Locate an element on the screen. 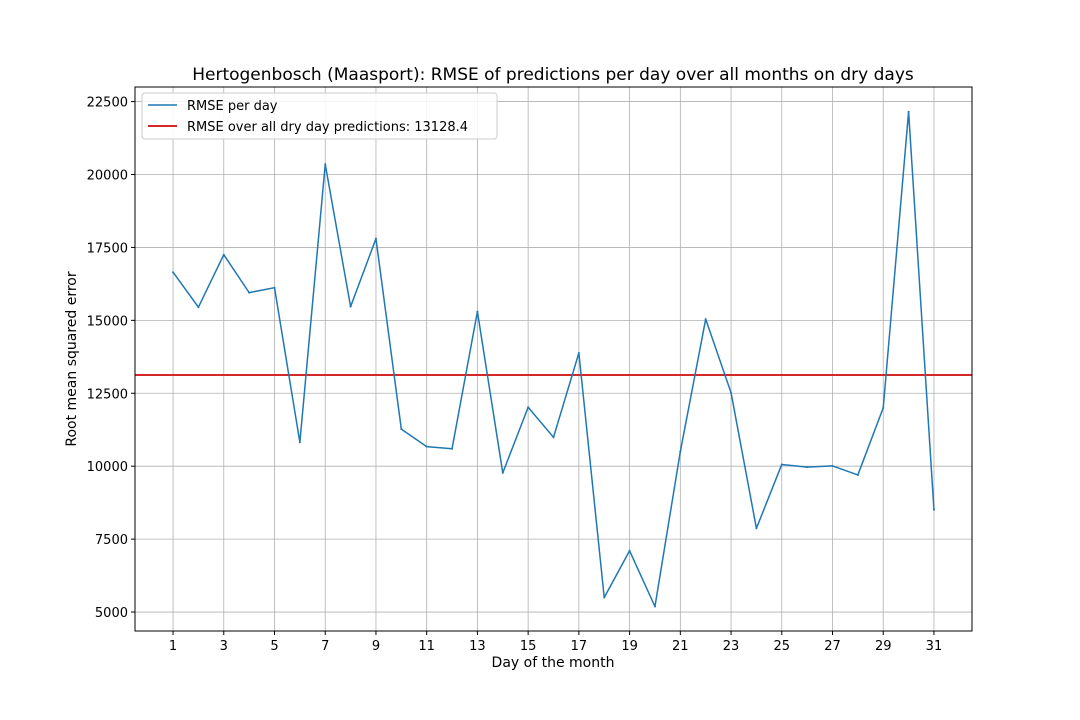  x-tick-label: 21 is located at coordinates (680, 646).